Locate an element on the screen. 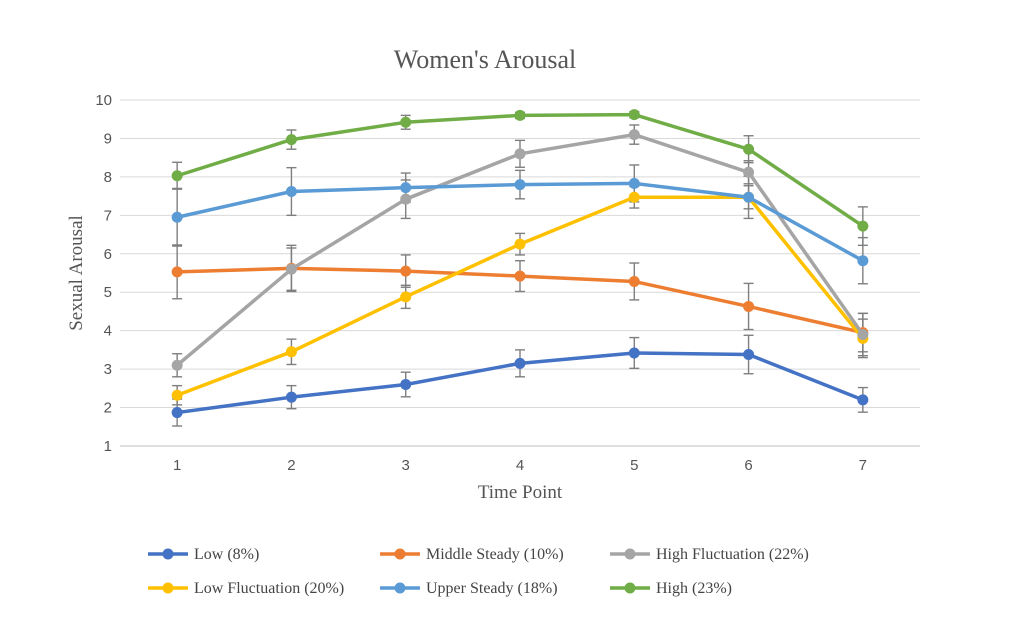 Image resolution: width=1024 pixels, height=624 pixels. legend-label: High Fluctuation (22%) is located at coordinates (732, 554).